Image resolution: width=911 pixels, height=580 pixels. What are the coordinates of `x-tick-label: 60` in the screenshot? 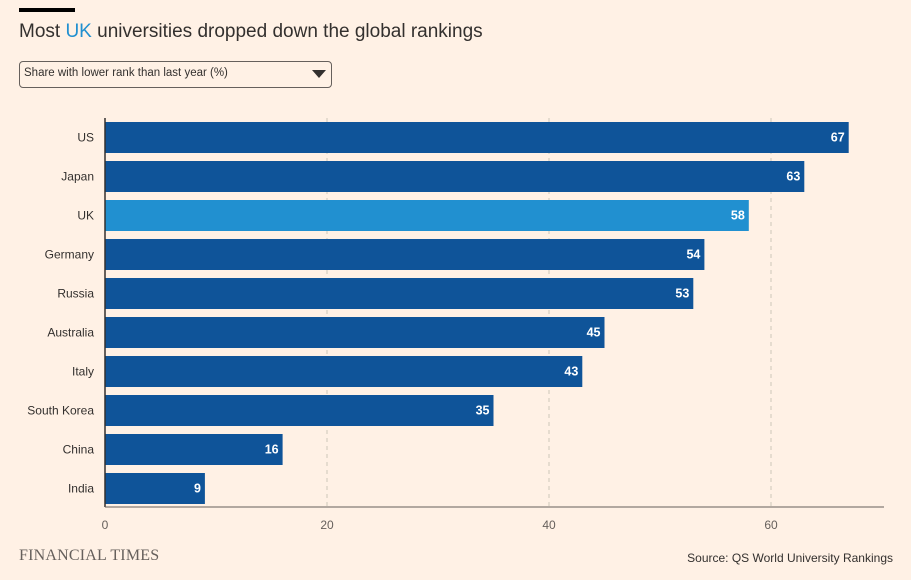 It's located at (771, 525).